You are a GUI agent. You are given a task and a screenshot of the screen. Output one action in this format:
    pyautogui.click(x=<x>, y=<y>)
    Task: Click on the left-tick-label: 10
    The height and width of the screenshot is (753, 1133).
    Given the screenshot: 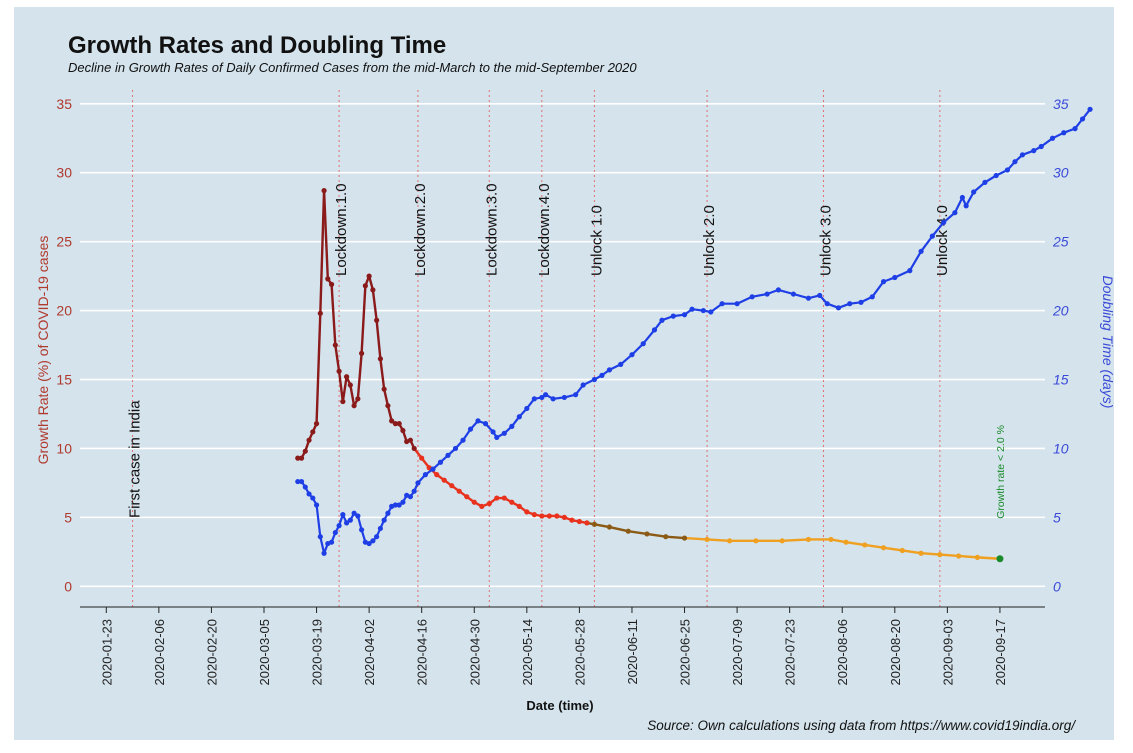 What is the action you would take?
    pyautogui.click(x=64, y=448)
    